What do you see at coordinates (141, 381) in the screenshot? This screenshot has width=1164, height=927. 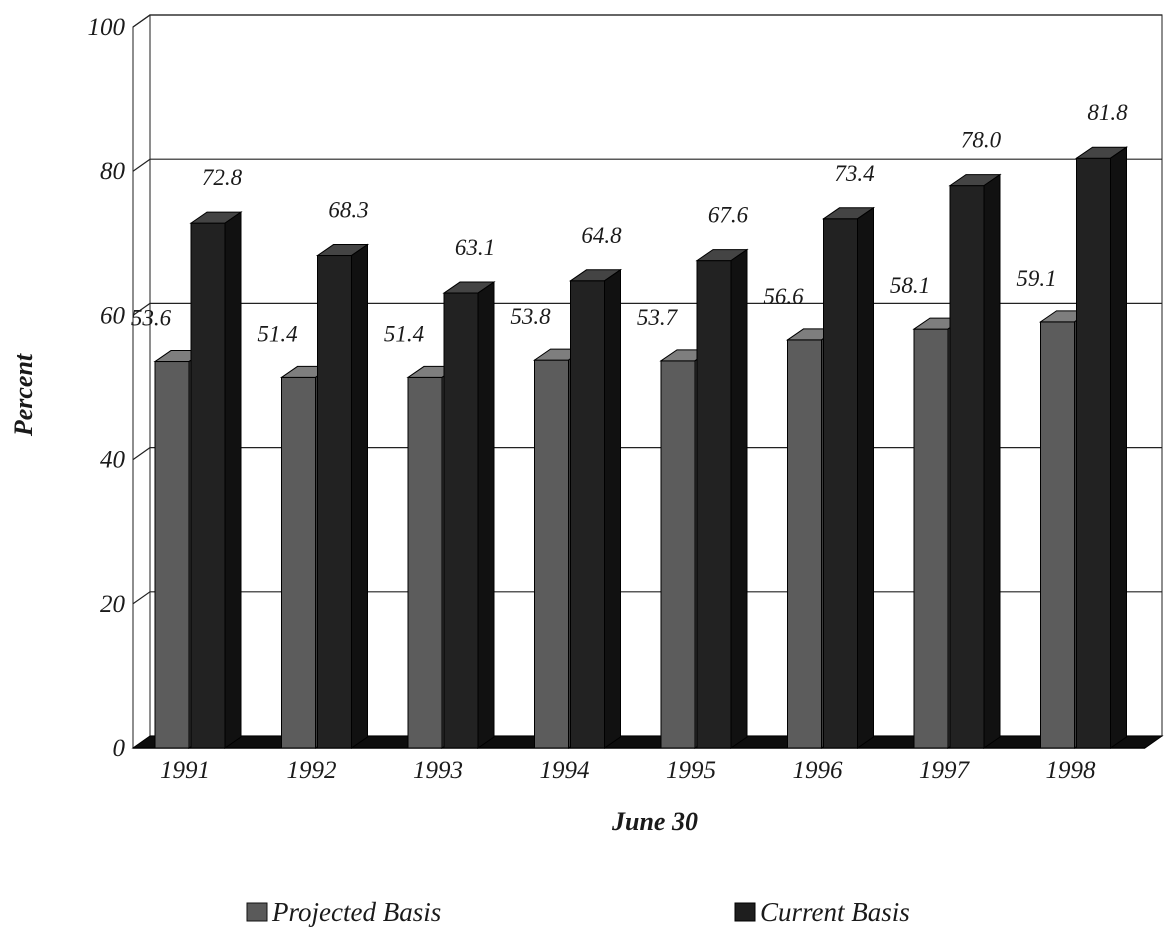 I see `side-wall-edge` at bounding box center [141, 381].